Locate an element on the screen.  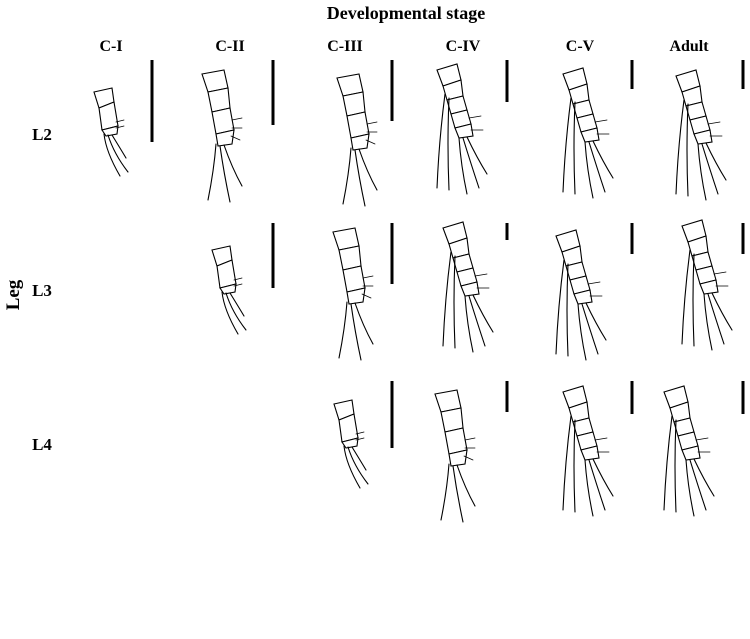
drawing-l3-adult is located at coordinates (707, 285).